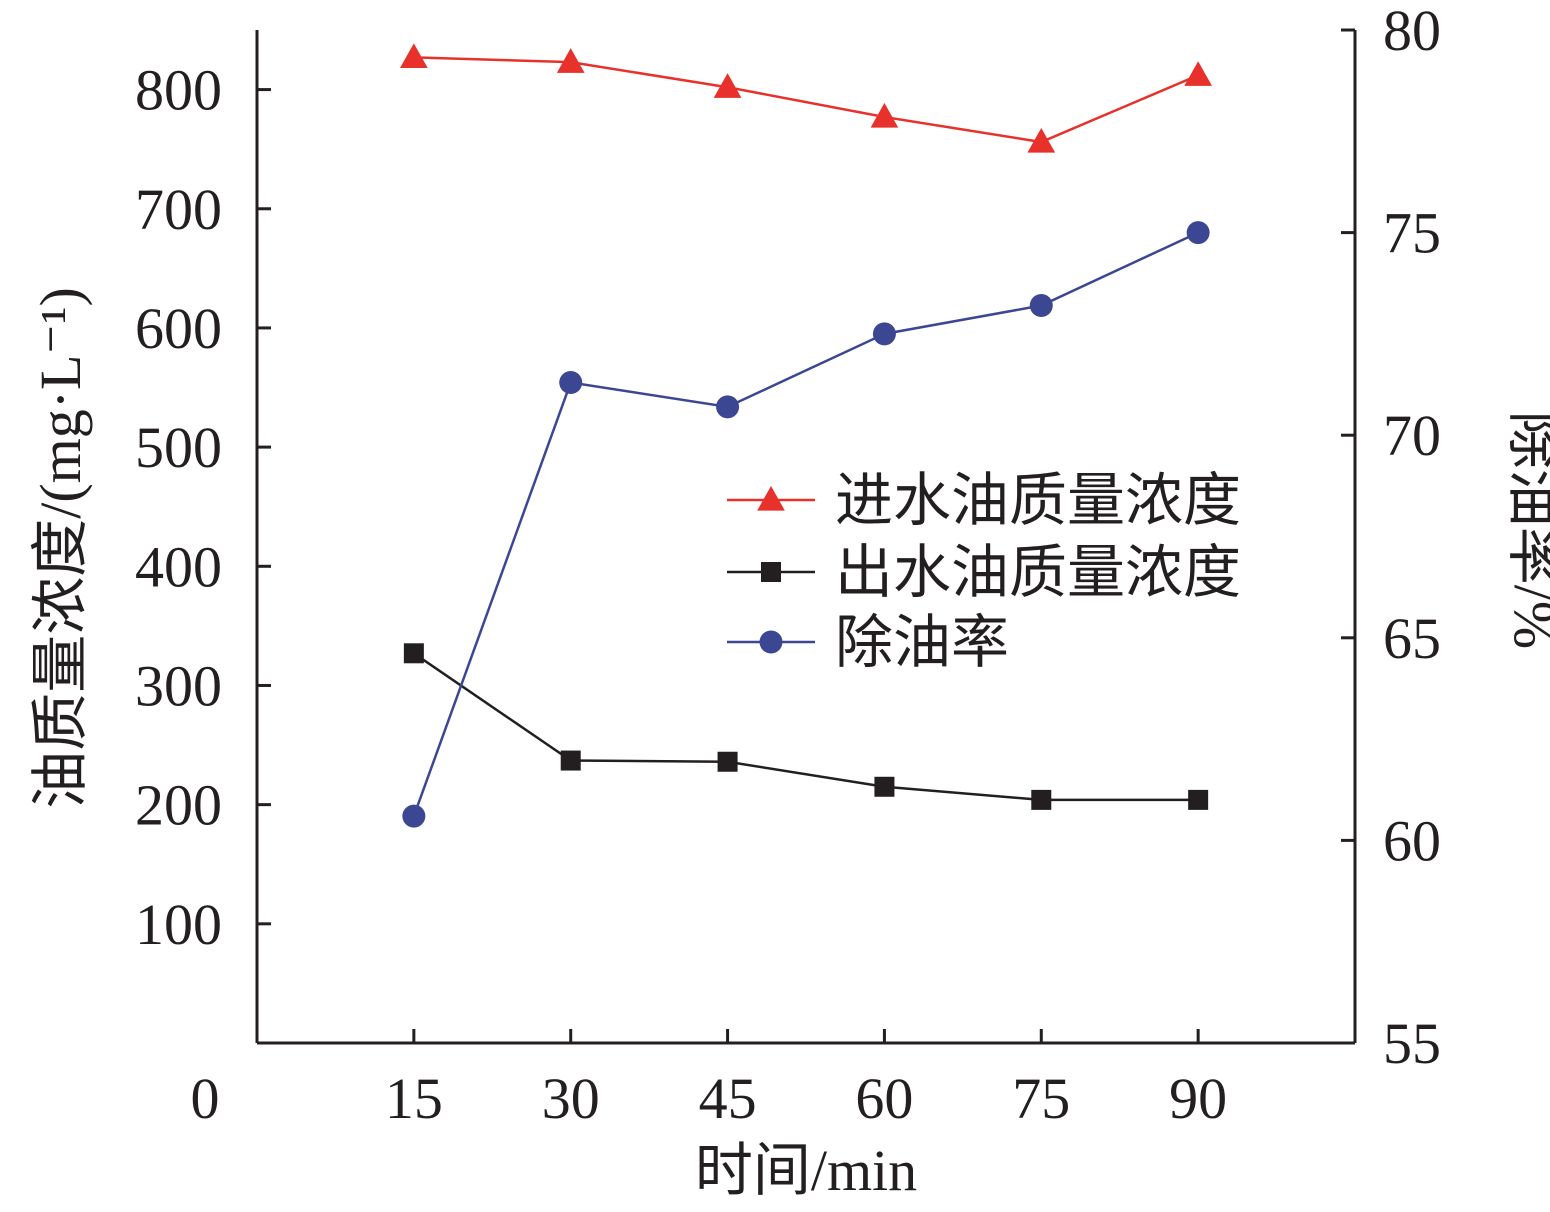 This screenshot has height=1212, width=1550. I want to click on x-axis-title: 时间/min, so click(806, 1170).